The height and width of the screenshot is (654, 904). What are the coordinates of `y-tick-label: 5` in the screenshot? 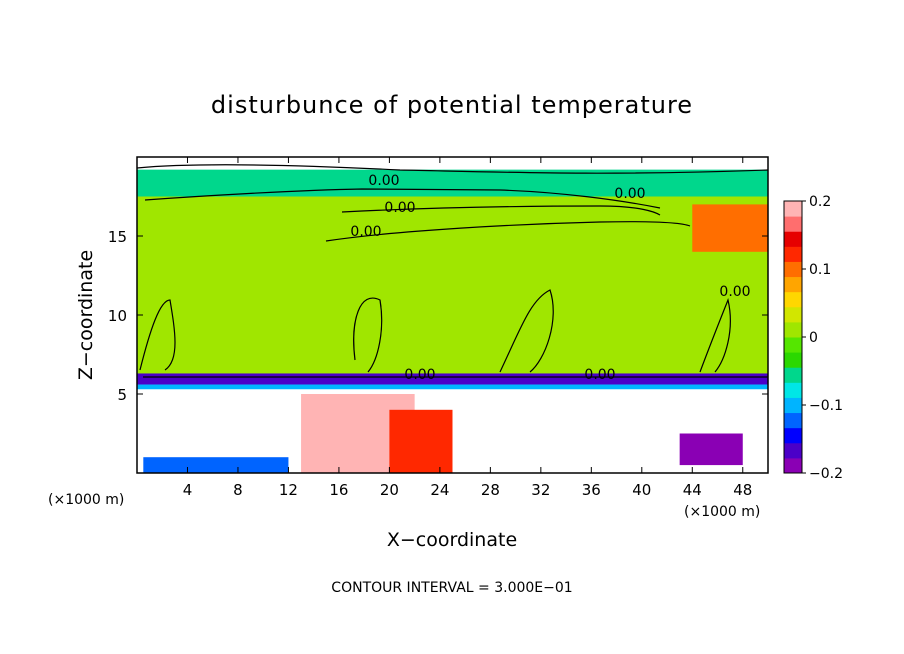 It's located at (122, 395).